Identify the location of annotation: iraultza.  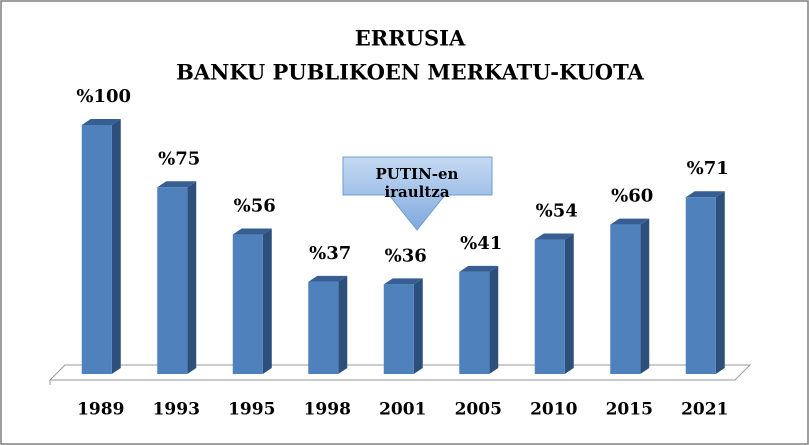
(416, 192).